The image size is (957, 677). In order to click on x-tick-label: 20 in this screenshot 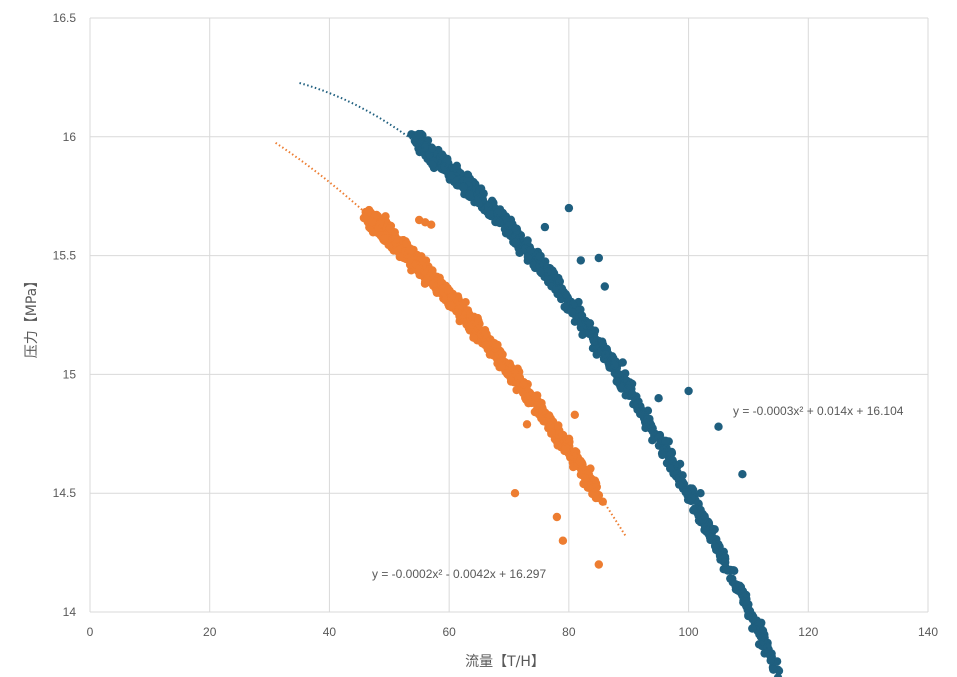, I will do `click(210, 632)`.